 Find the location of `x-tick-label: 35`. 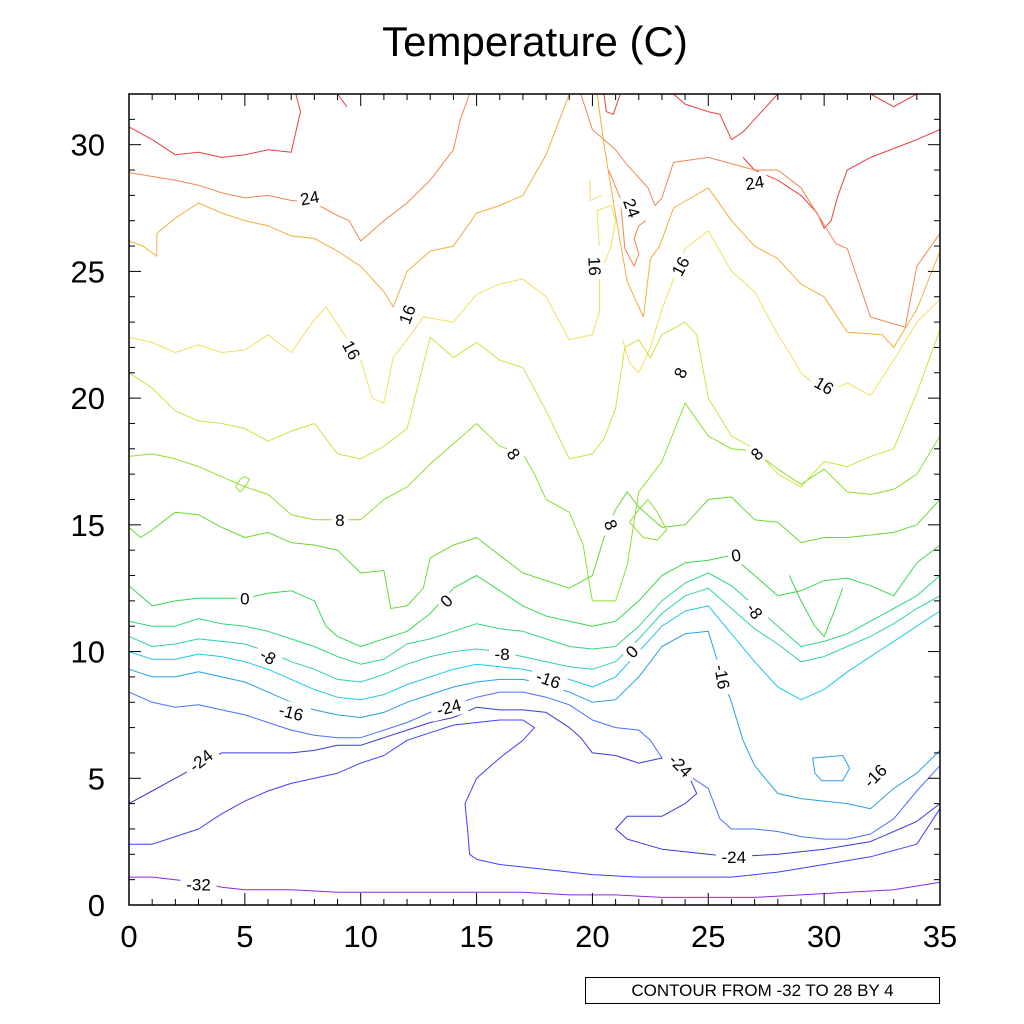

x-tick-label: 35 is located at coordinates (940, 936).